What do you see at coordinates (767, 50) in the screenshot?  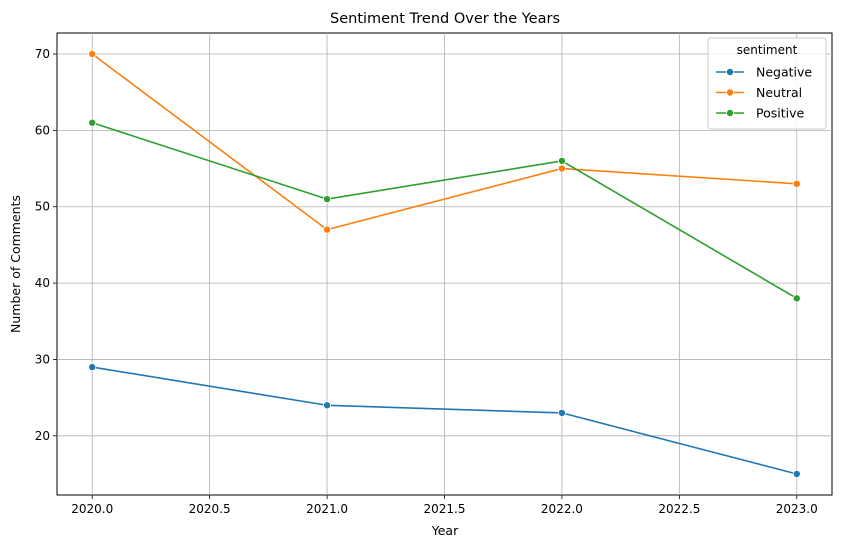 I see `legend-title: sentiment` at bounding box center [767, 50].